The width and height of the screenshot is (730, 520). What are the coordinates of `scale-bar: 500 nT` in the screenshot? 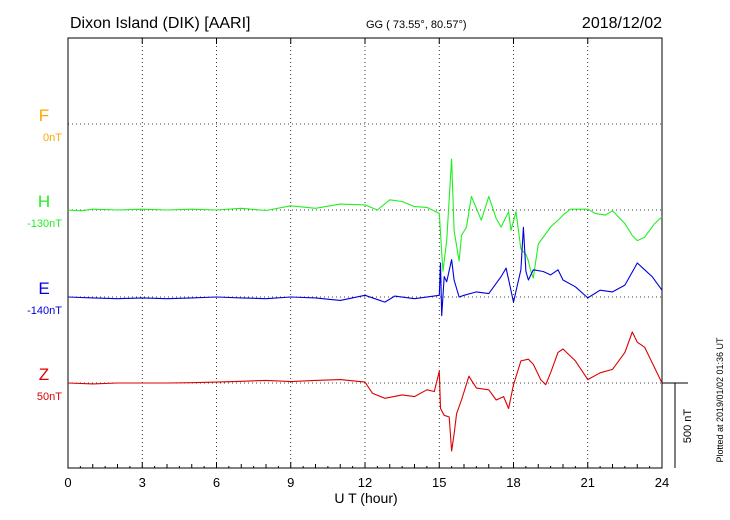 It's located at (678, 425).